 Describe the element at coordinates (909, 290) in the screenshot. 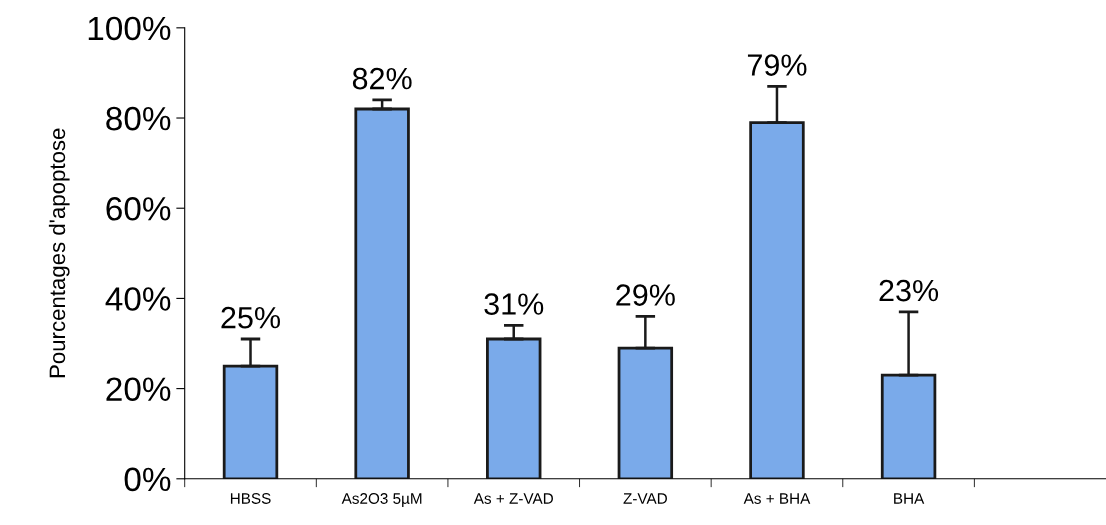

I see `data-label: 23%` at that location.